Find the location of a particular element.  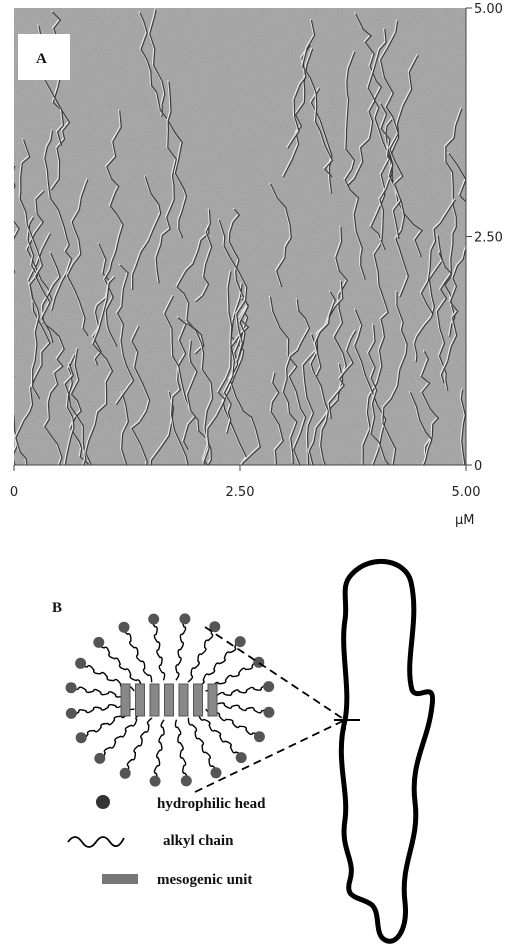

x-tick-label: 2.50 is located at coordinates (240, 492).